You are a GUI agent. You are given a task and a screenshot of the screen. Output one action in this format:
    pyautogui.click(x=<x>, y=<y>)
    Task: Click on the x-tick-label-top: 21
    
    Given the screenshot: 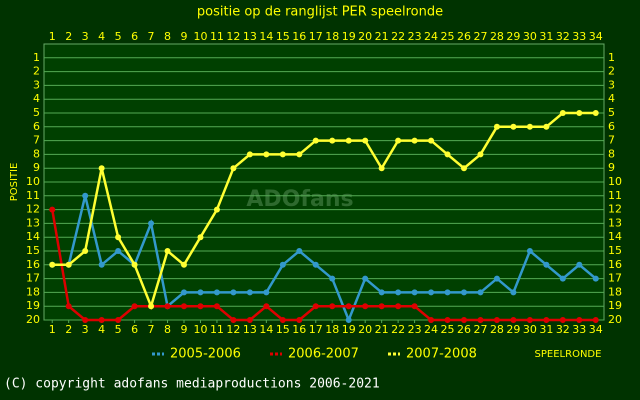 What is the action you would take?
    pyautogui.click(x=382, y=36)
    